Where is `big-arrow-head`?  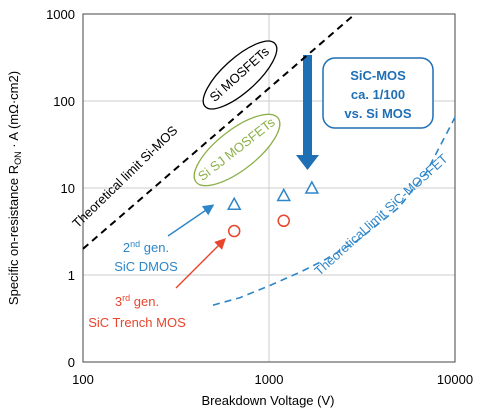 big-arrow-head is located at coordinates (307, 162).